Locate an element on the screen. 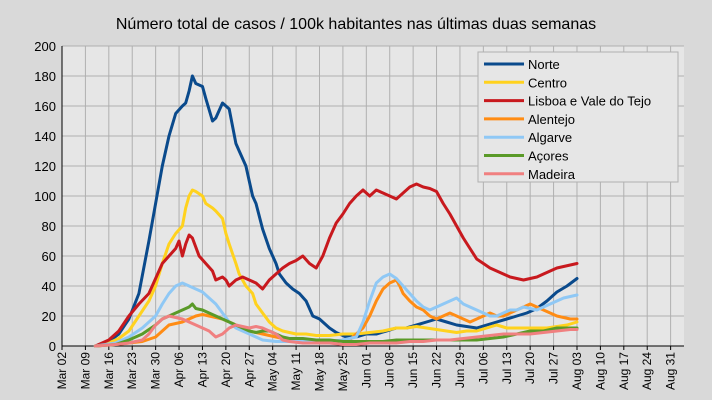 This screenshot has height=400, width=712. x-tick-label: Mar 16 is located at coordinates (109, 371).